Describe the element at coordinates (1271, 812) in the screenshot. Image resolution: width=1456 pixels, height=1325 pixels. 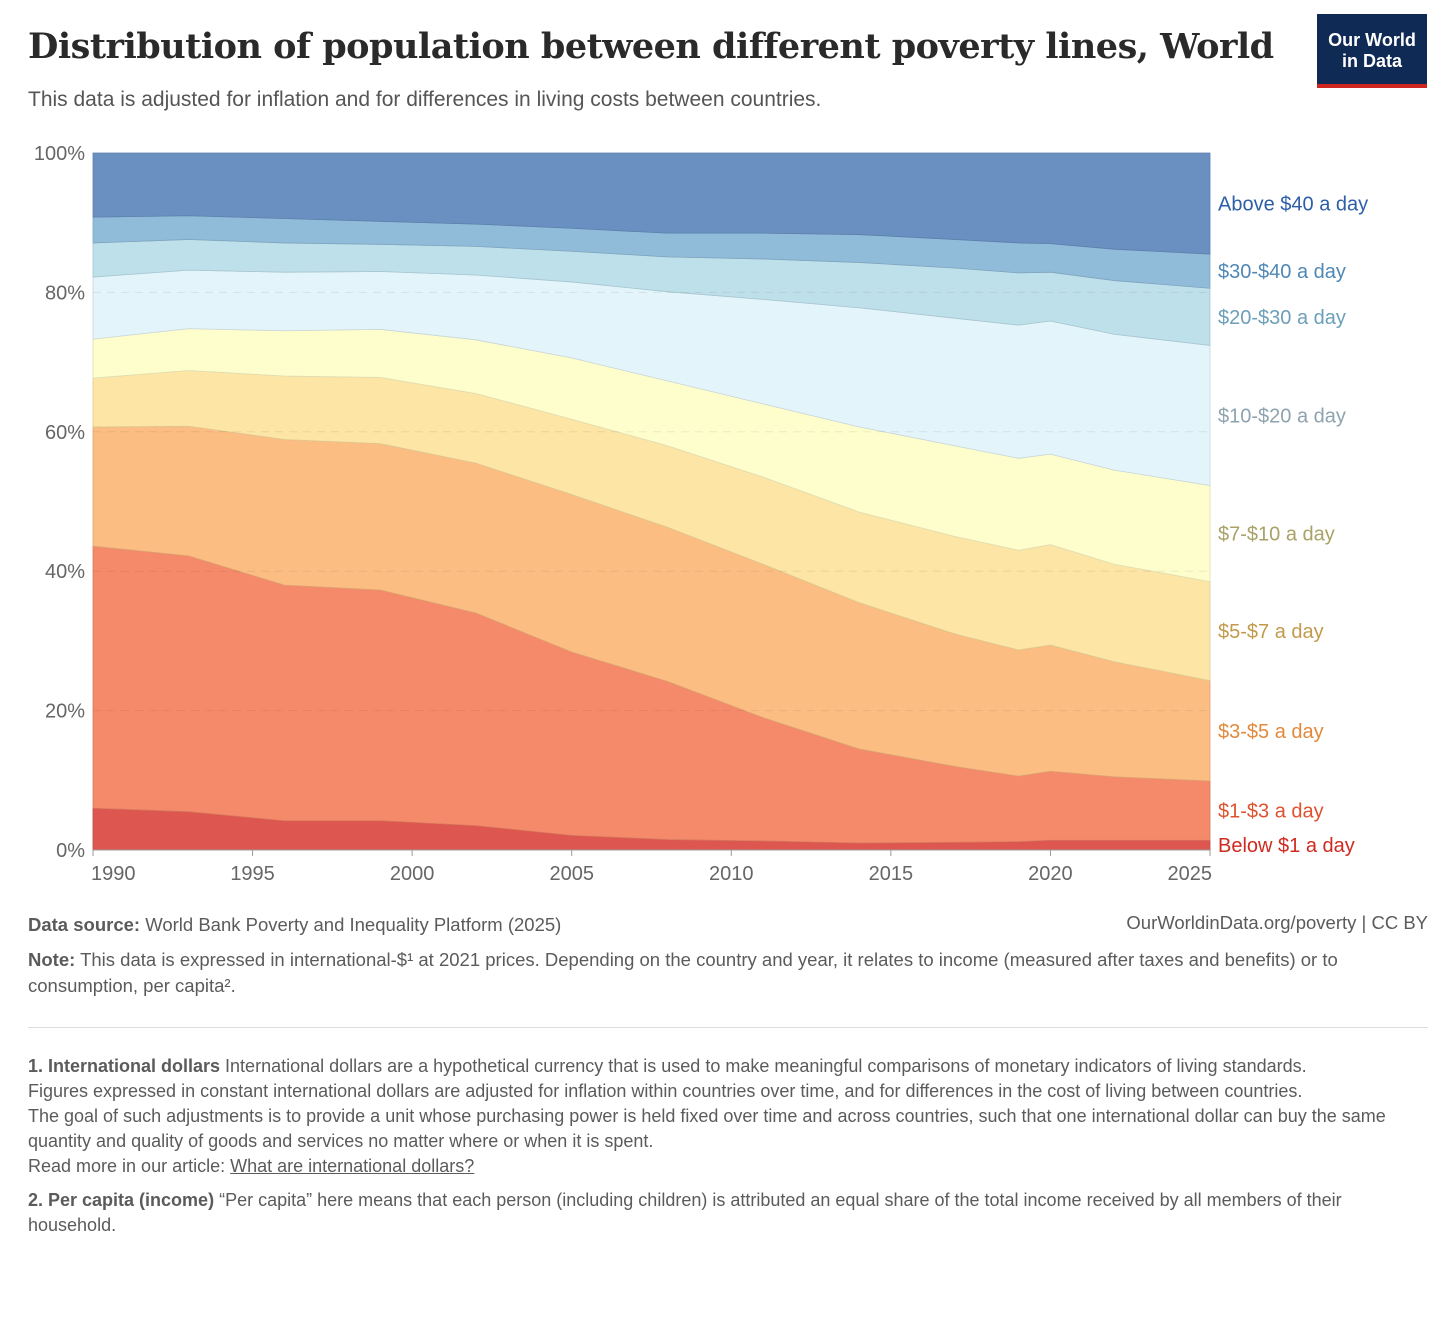
I see `series-label: $1-$3 a day` at that location.